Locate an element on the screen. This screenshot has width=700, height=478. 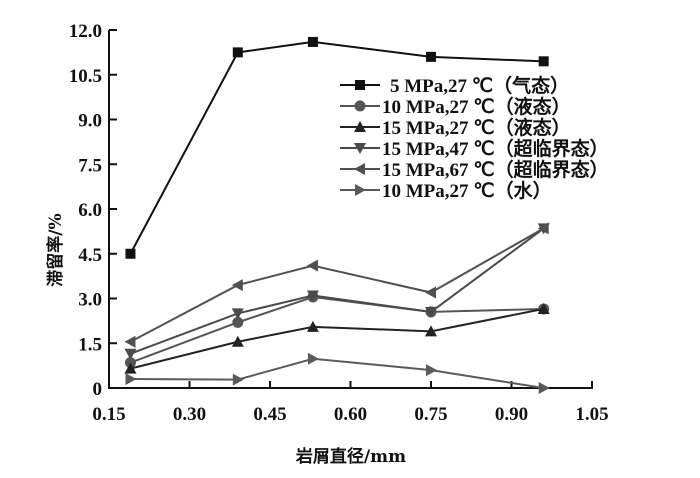
x-tick-label: 0.90 is located at coordinates (511, 414).